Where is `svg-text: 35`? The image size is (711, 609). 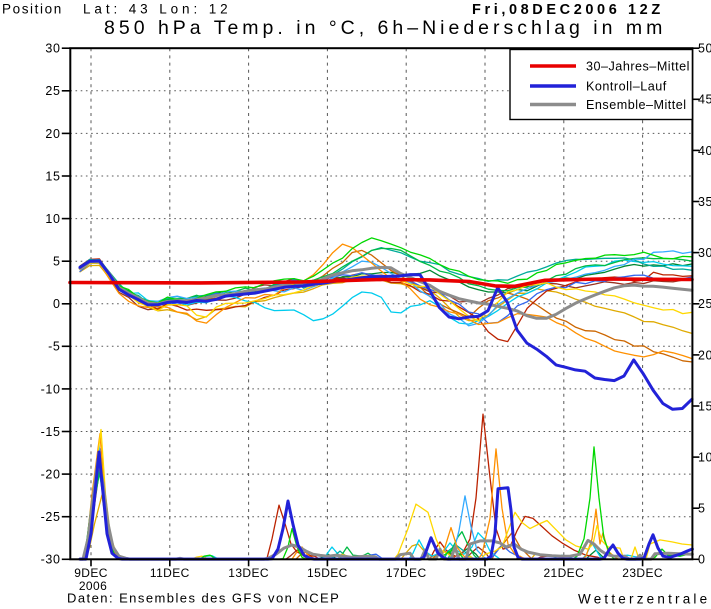
svg-text: 35 is located at coordinates (704, 202).